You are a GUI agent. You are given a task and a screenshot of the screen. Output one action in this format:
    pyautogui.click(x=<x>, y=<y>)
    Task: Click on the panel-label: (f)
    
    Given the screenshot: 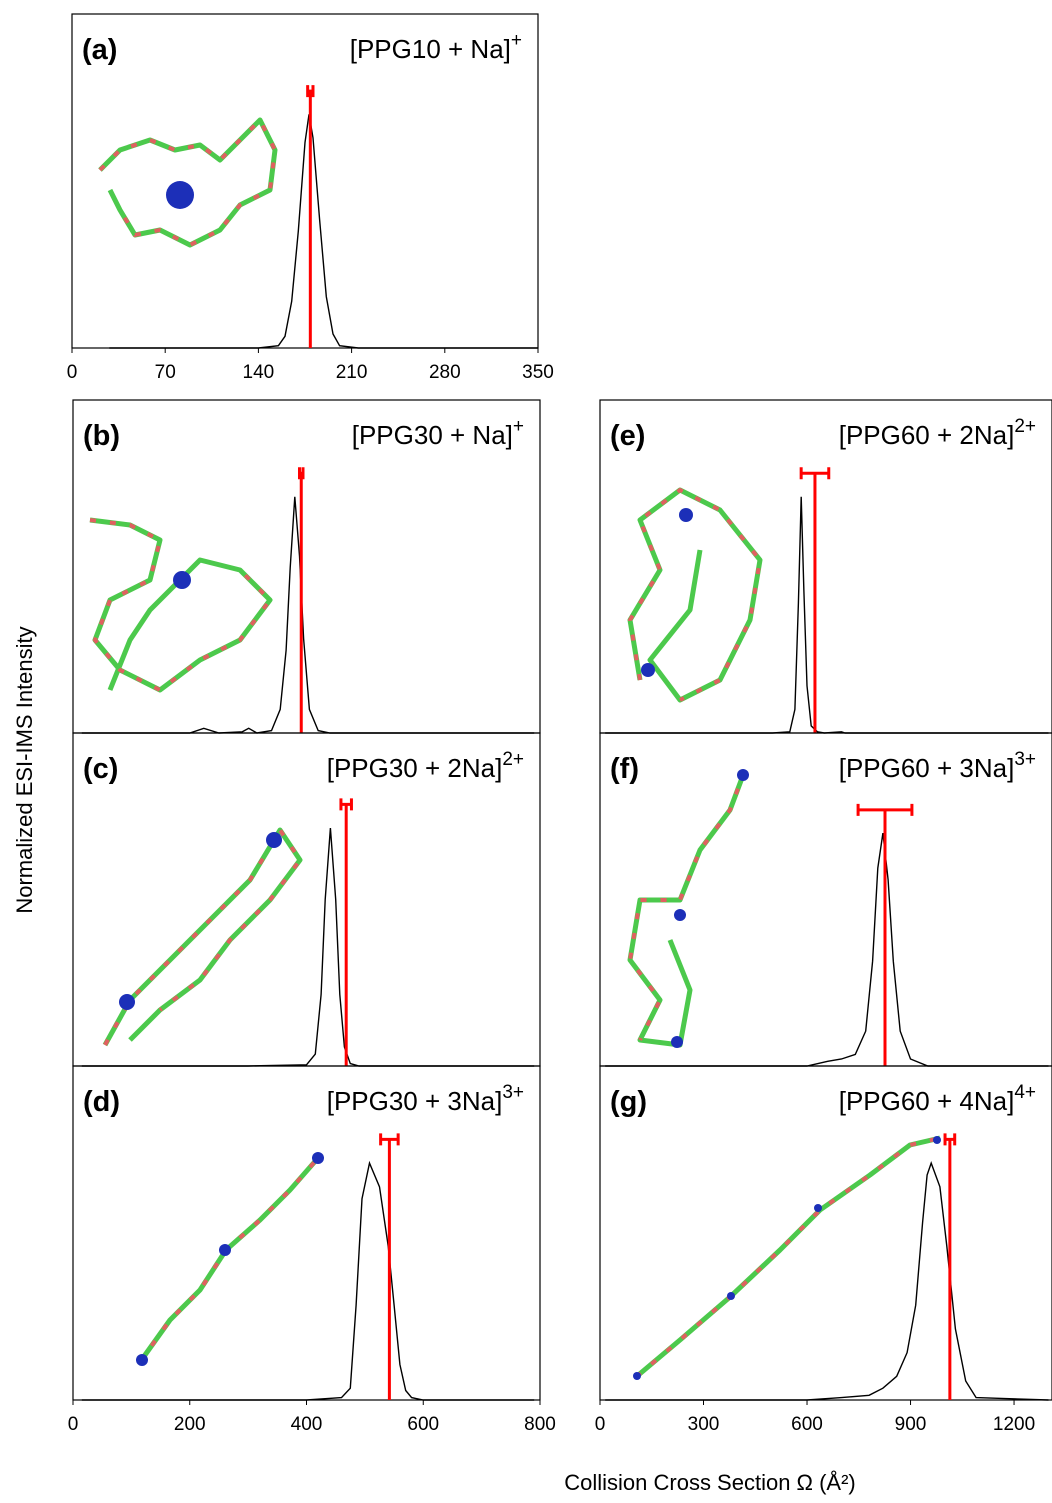 What is the action you would take?
    pyautogui.click(x=624, y=769)
    